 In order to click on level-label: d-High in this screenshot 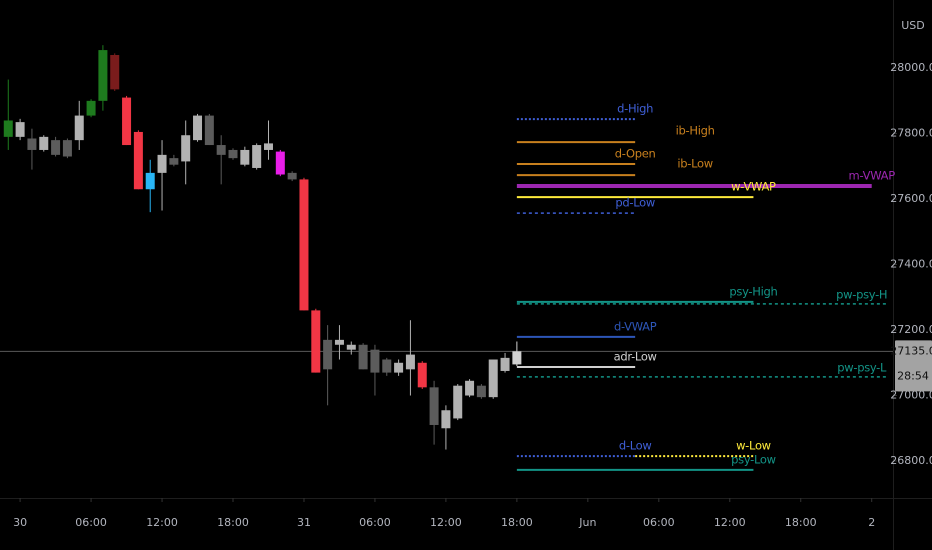, I will do `click(635, 109)`.